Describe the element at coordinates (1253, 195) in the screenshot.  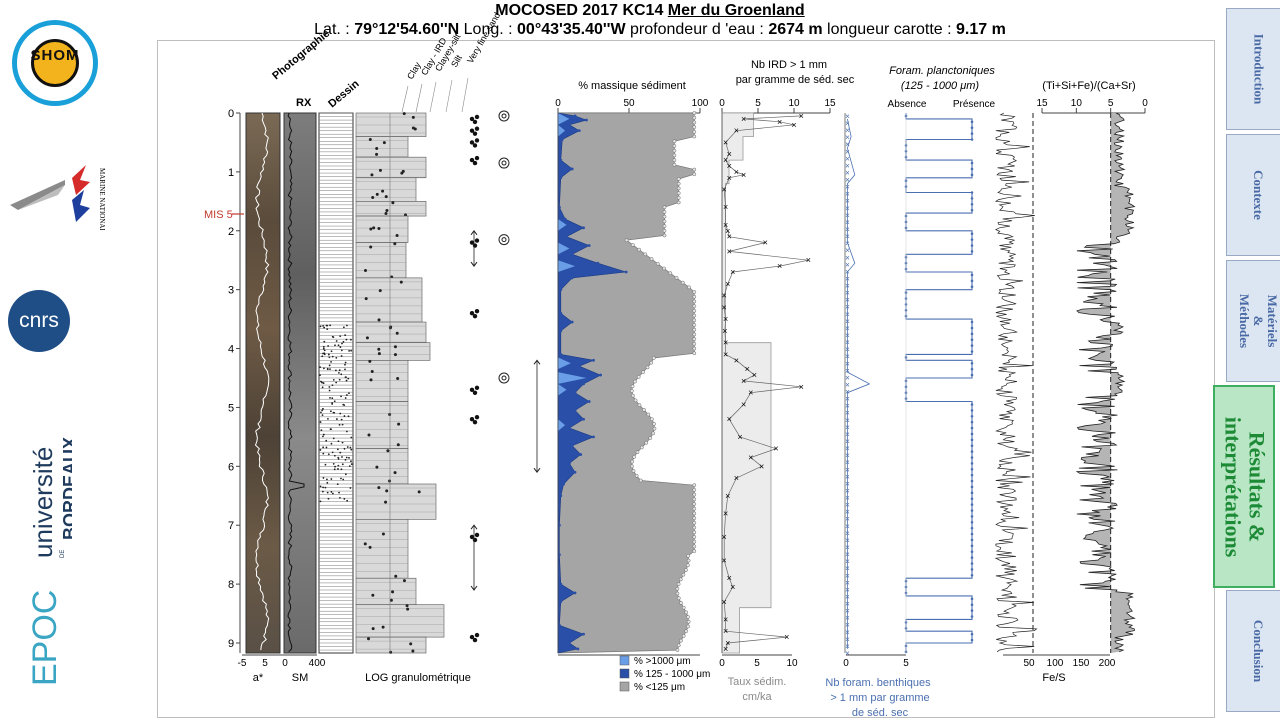
I see `tab-contexte: Contexte` at that location.